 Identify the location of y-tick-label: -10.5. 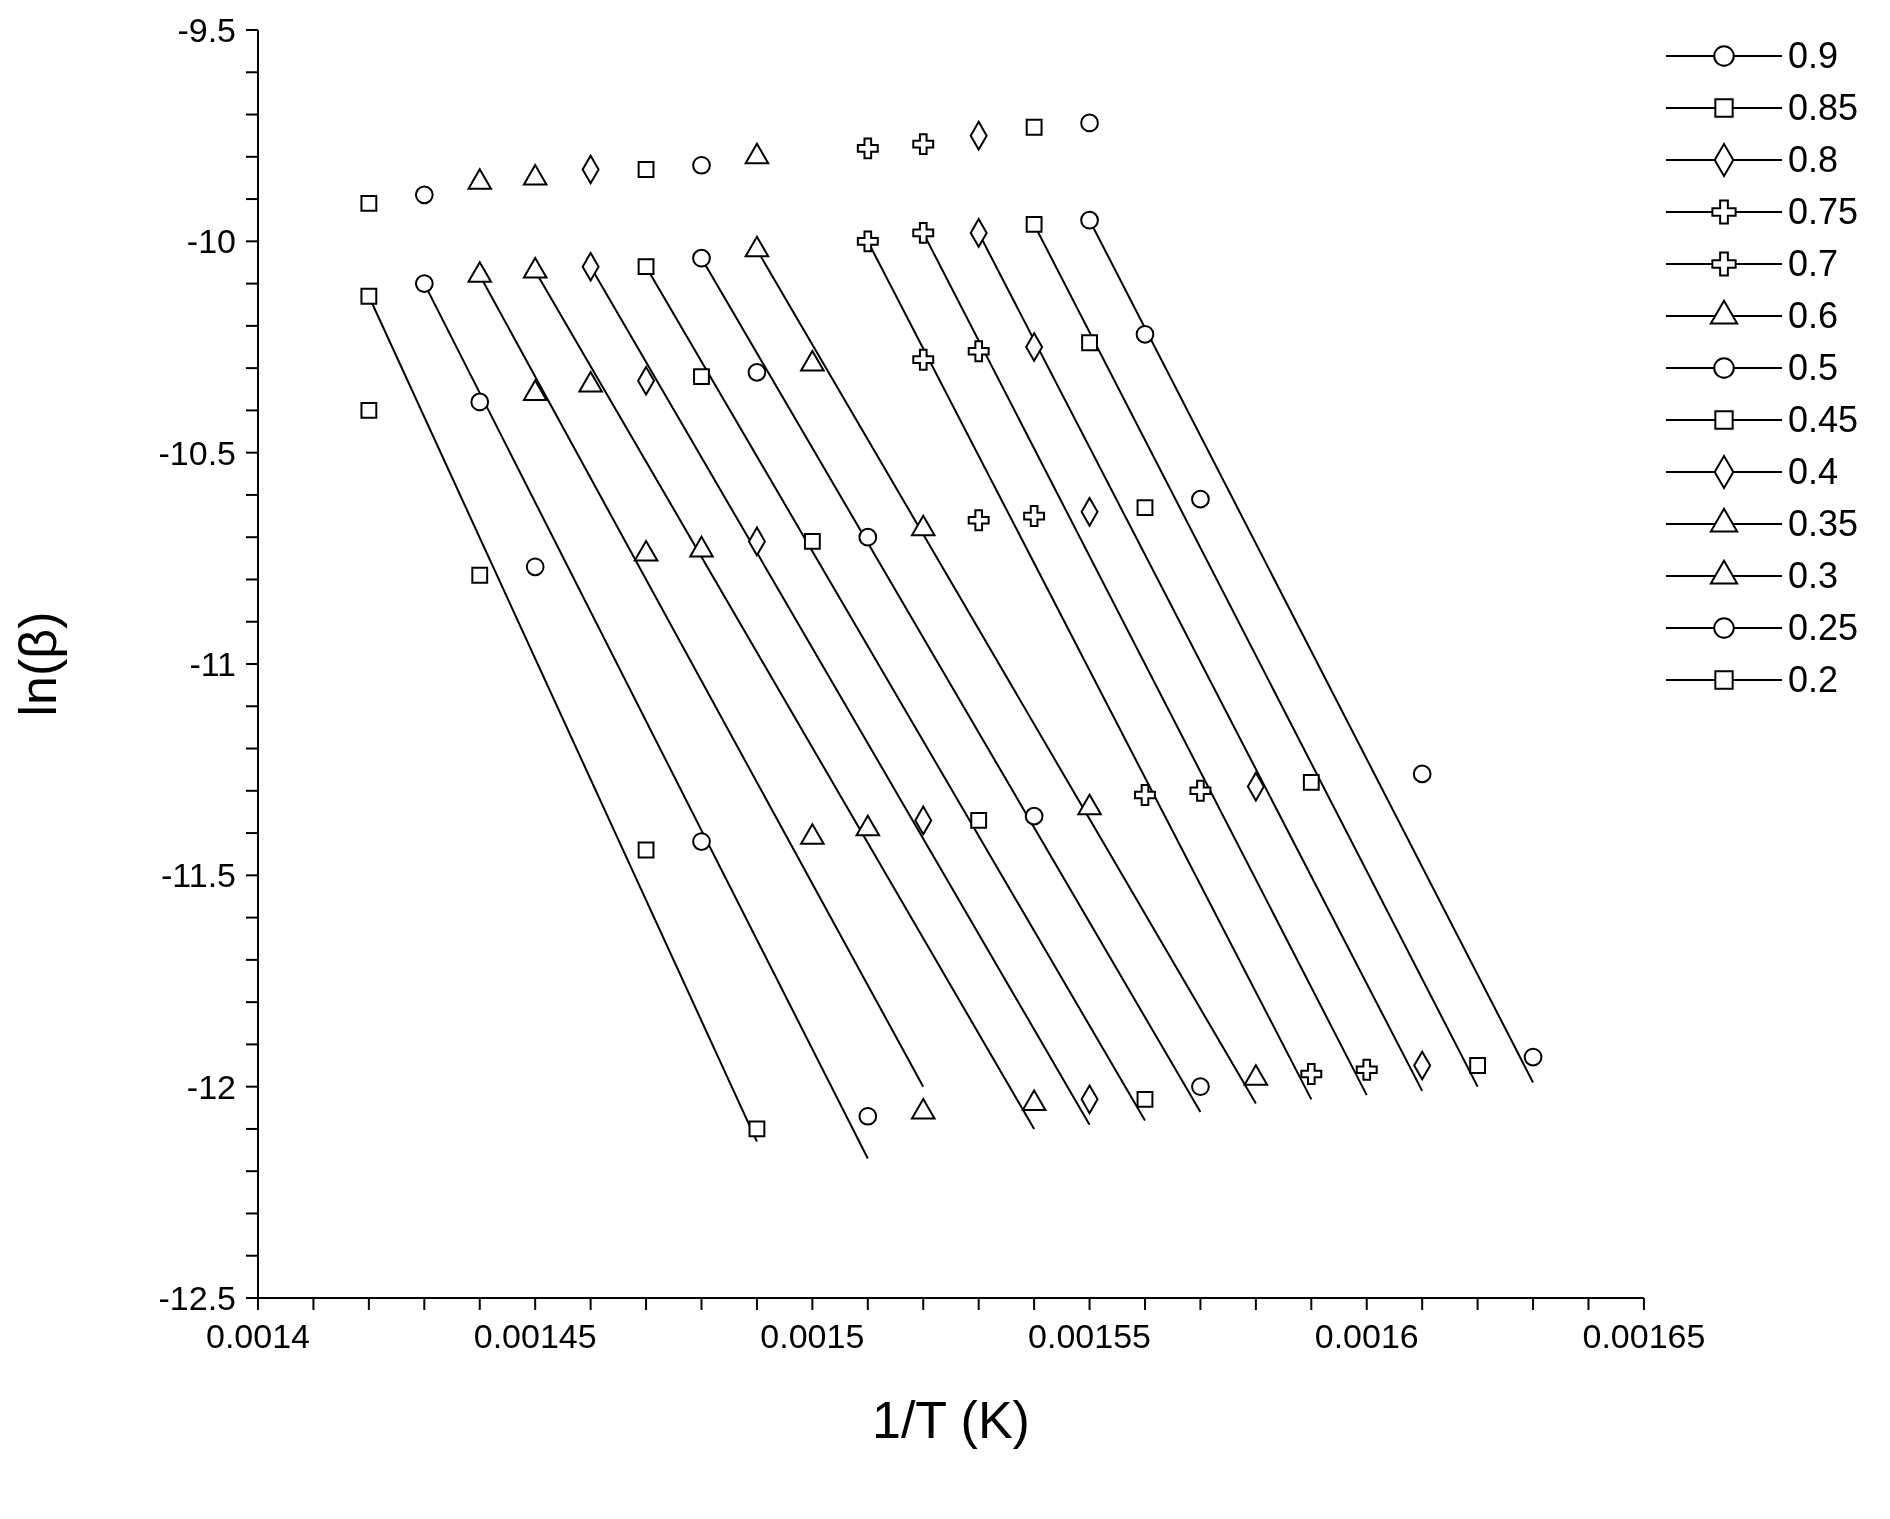
(197, 452).